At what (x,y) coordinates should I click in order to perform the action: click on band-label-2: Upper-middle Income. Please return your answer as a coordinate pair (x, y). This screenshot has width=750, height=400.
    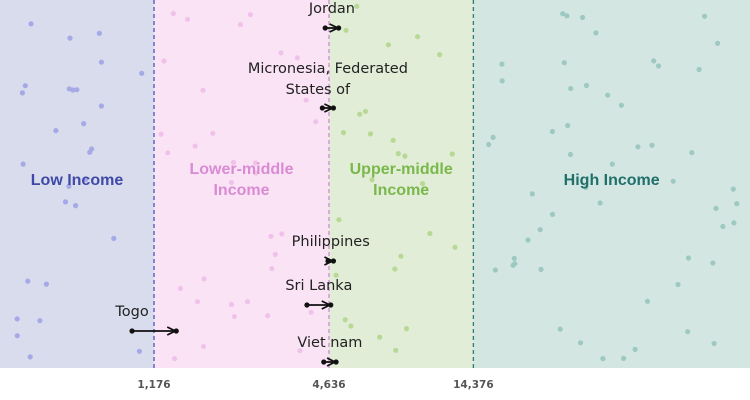
    Looking at the image, I should click on (401, 180).